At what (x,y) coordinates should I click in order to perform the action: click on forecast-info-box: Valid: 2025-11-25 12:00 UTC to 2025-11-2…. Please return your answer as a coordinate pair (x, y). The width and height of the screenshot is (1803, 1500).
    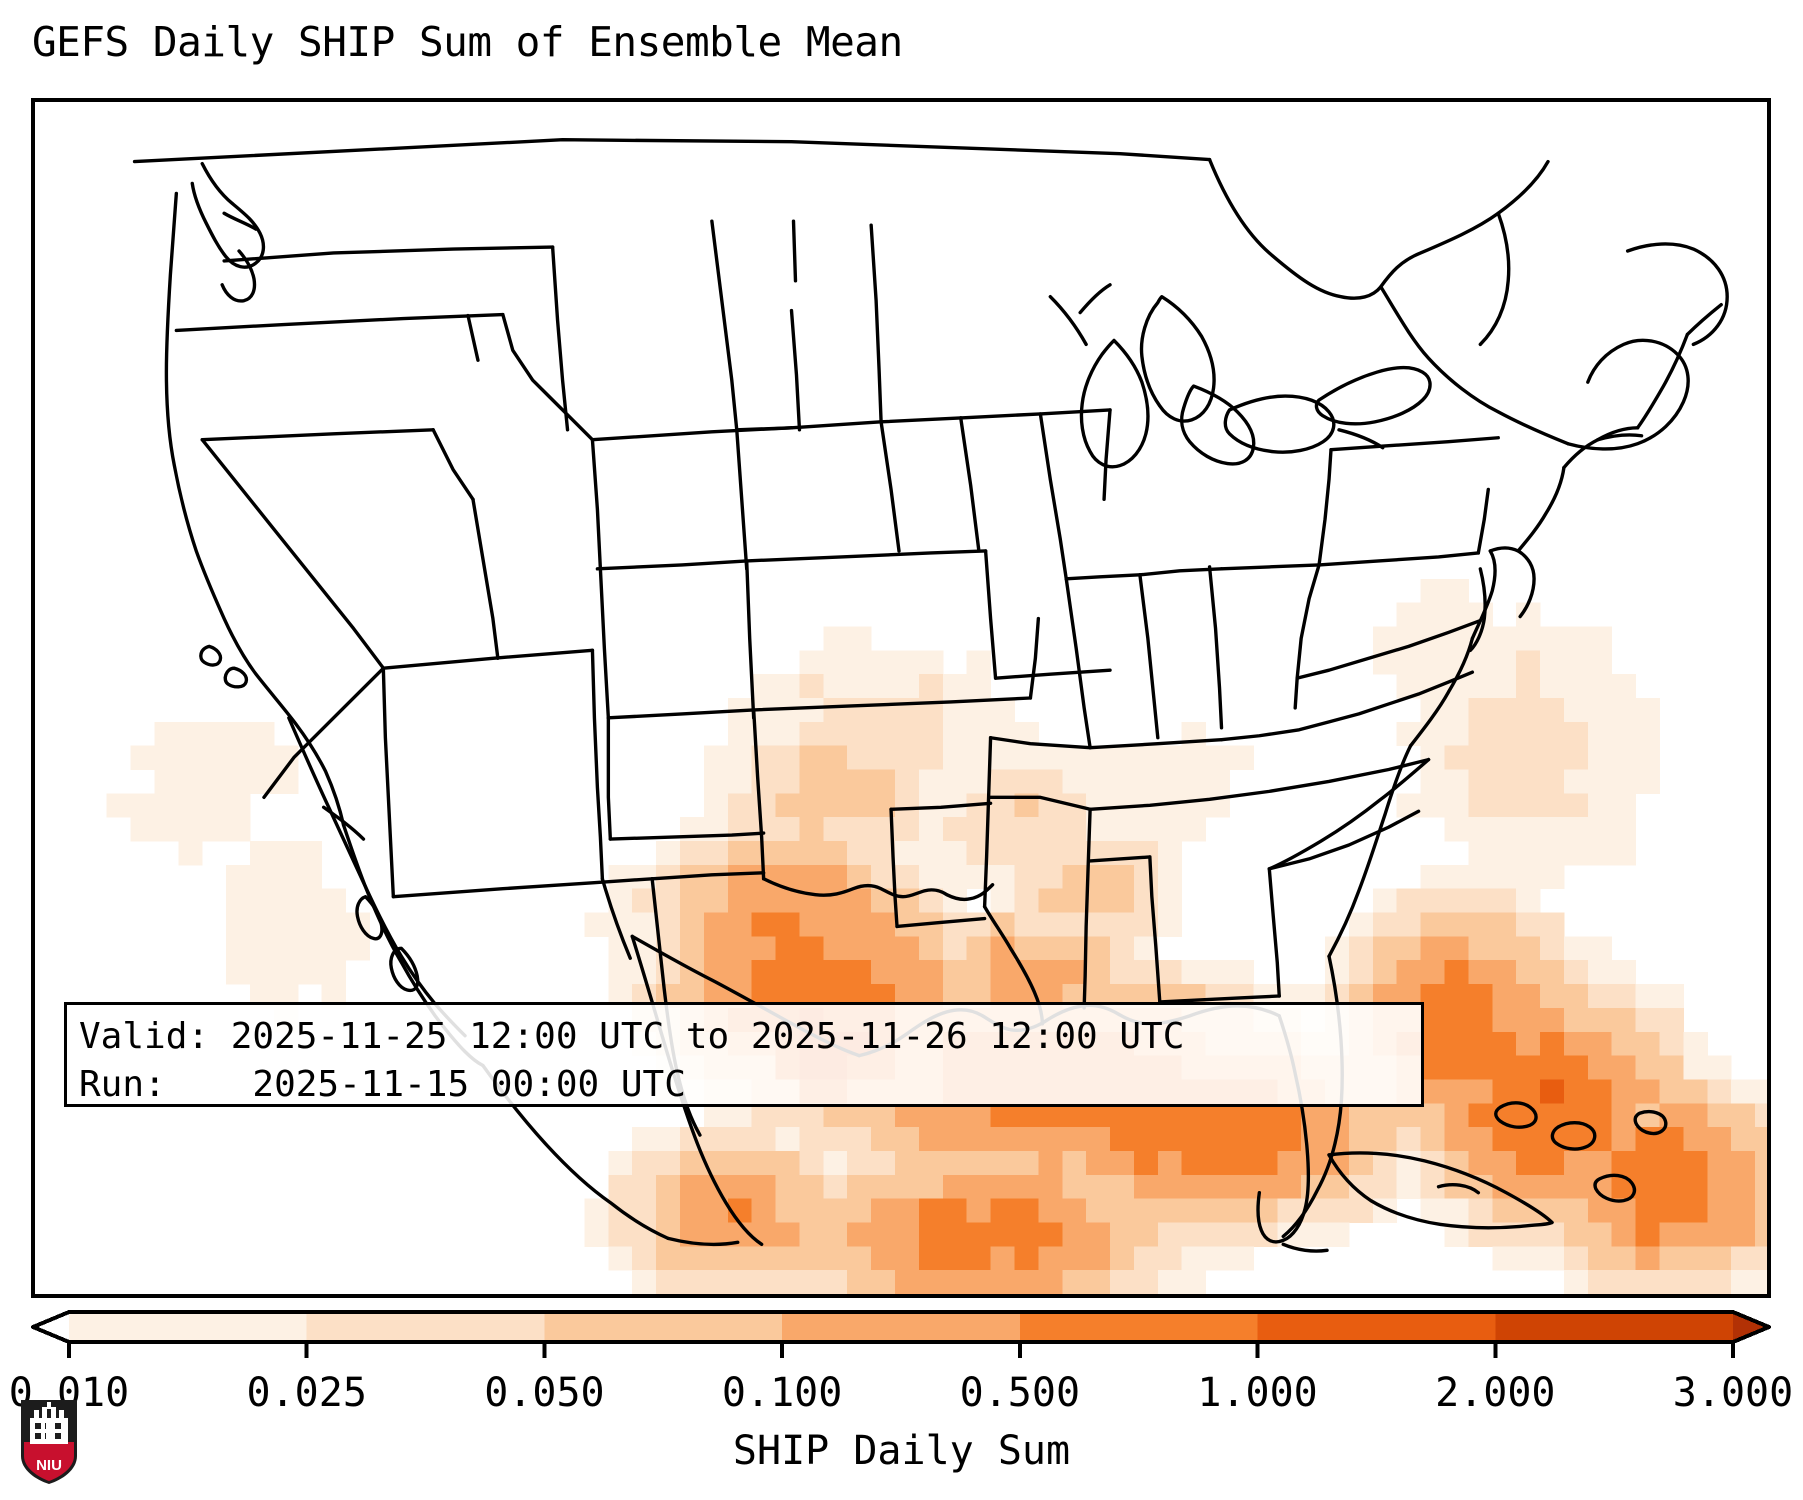
    Looking at the image, I should click on (744, 1054).